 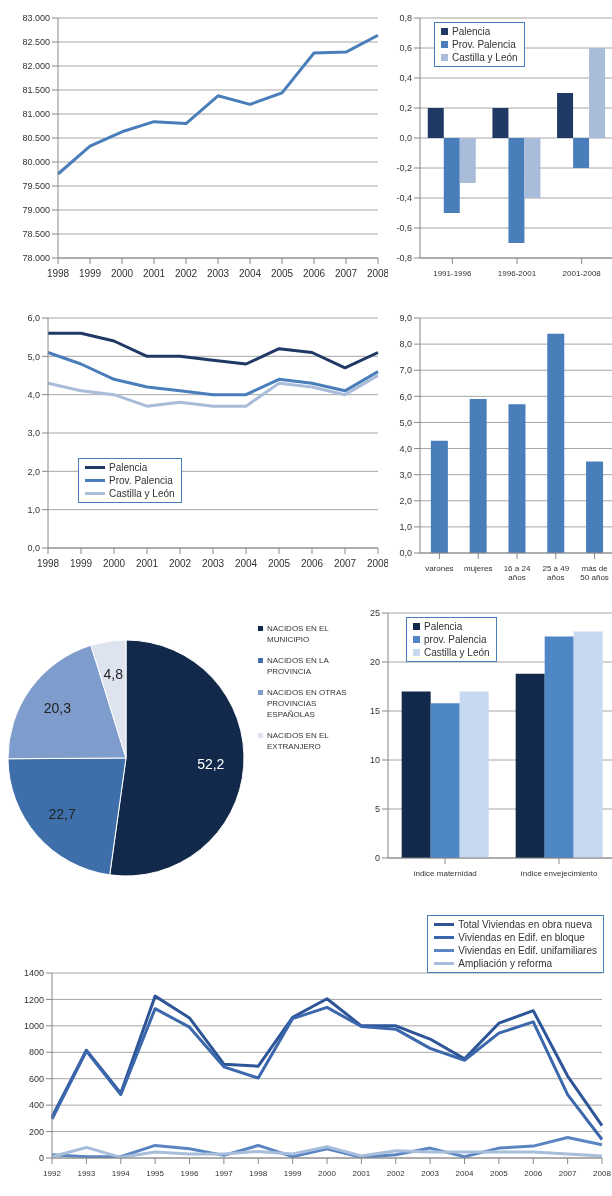 What do you see at coordinates (455, 639) in the screenshot?
I see `legend-label: prov. Palencia` at bounding box center [455, 639].